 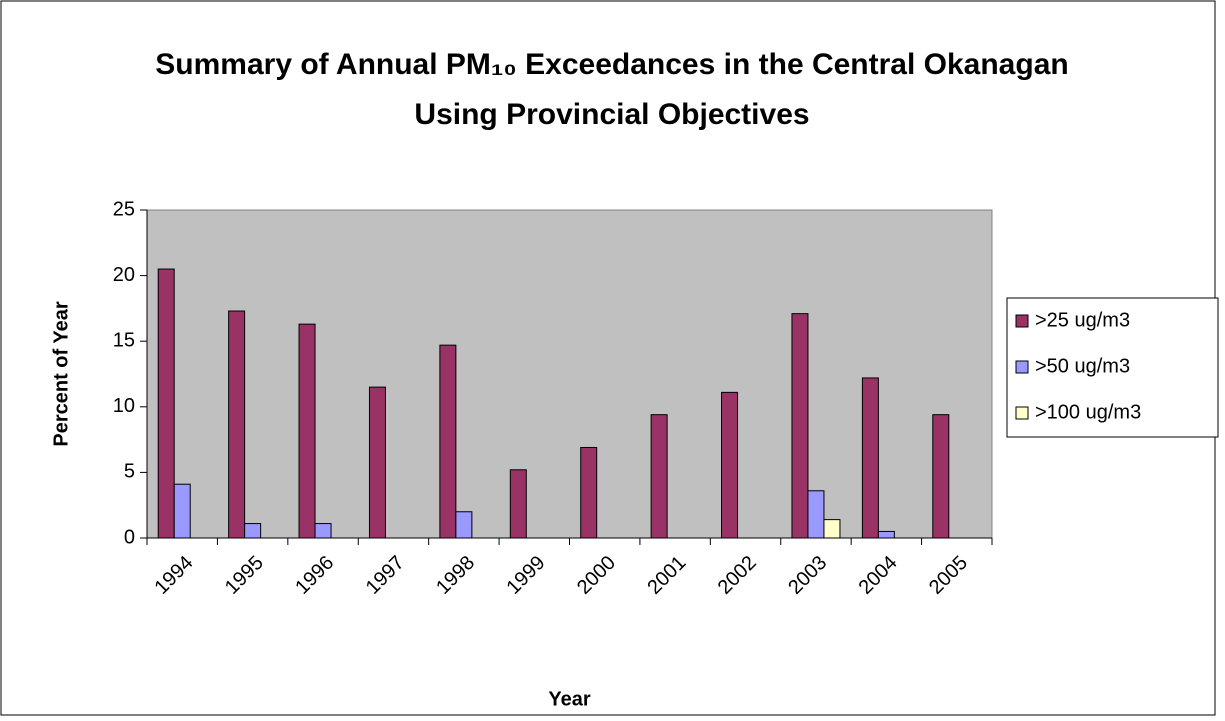 I want to click on y-axis-label: Percent of Year, so click(x=61, y=373).